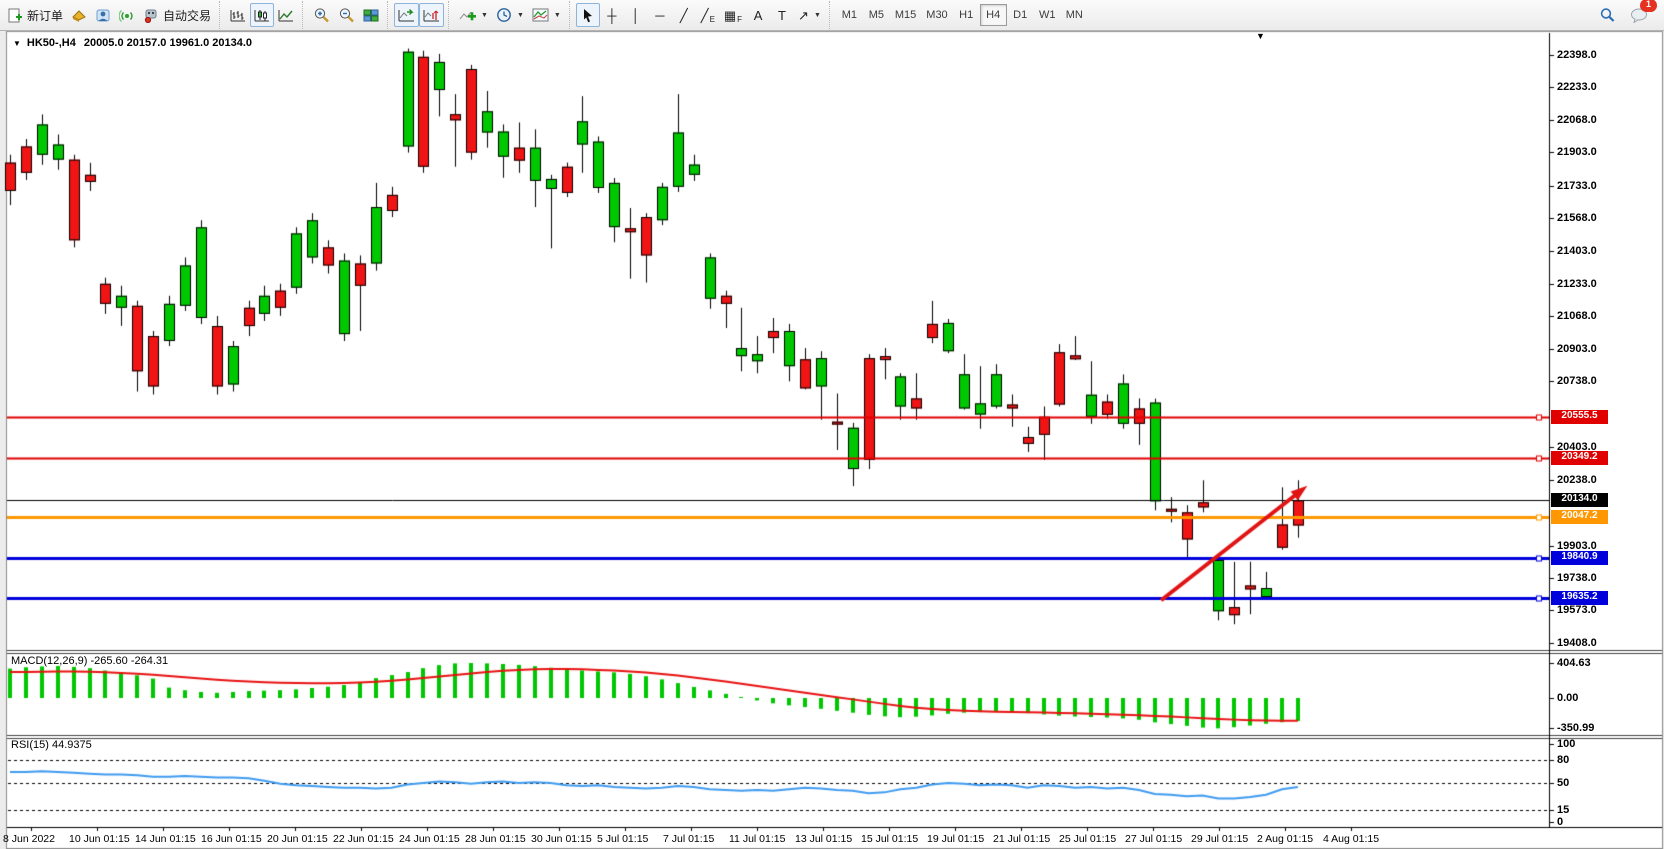  I want to click on zoom-out-icon, so click(346, 15).